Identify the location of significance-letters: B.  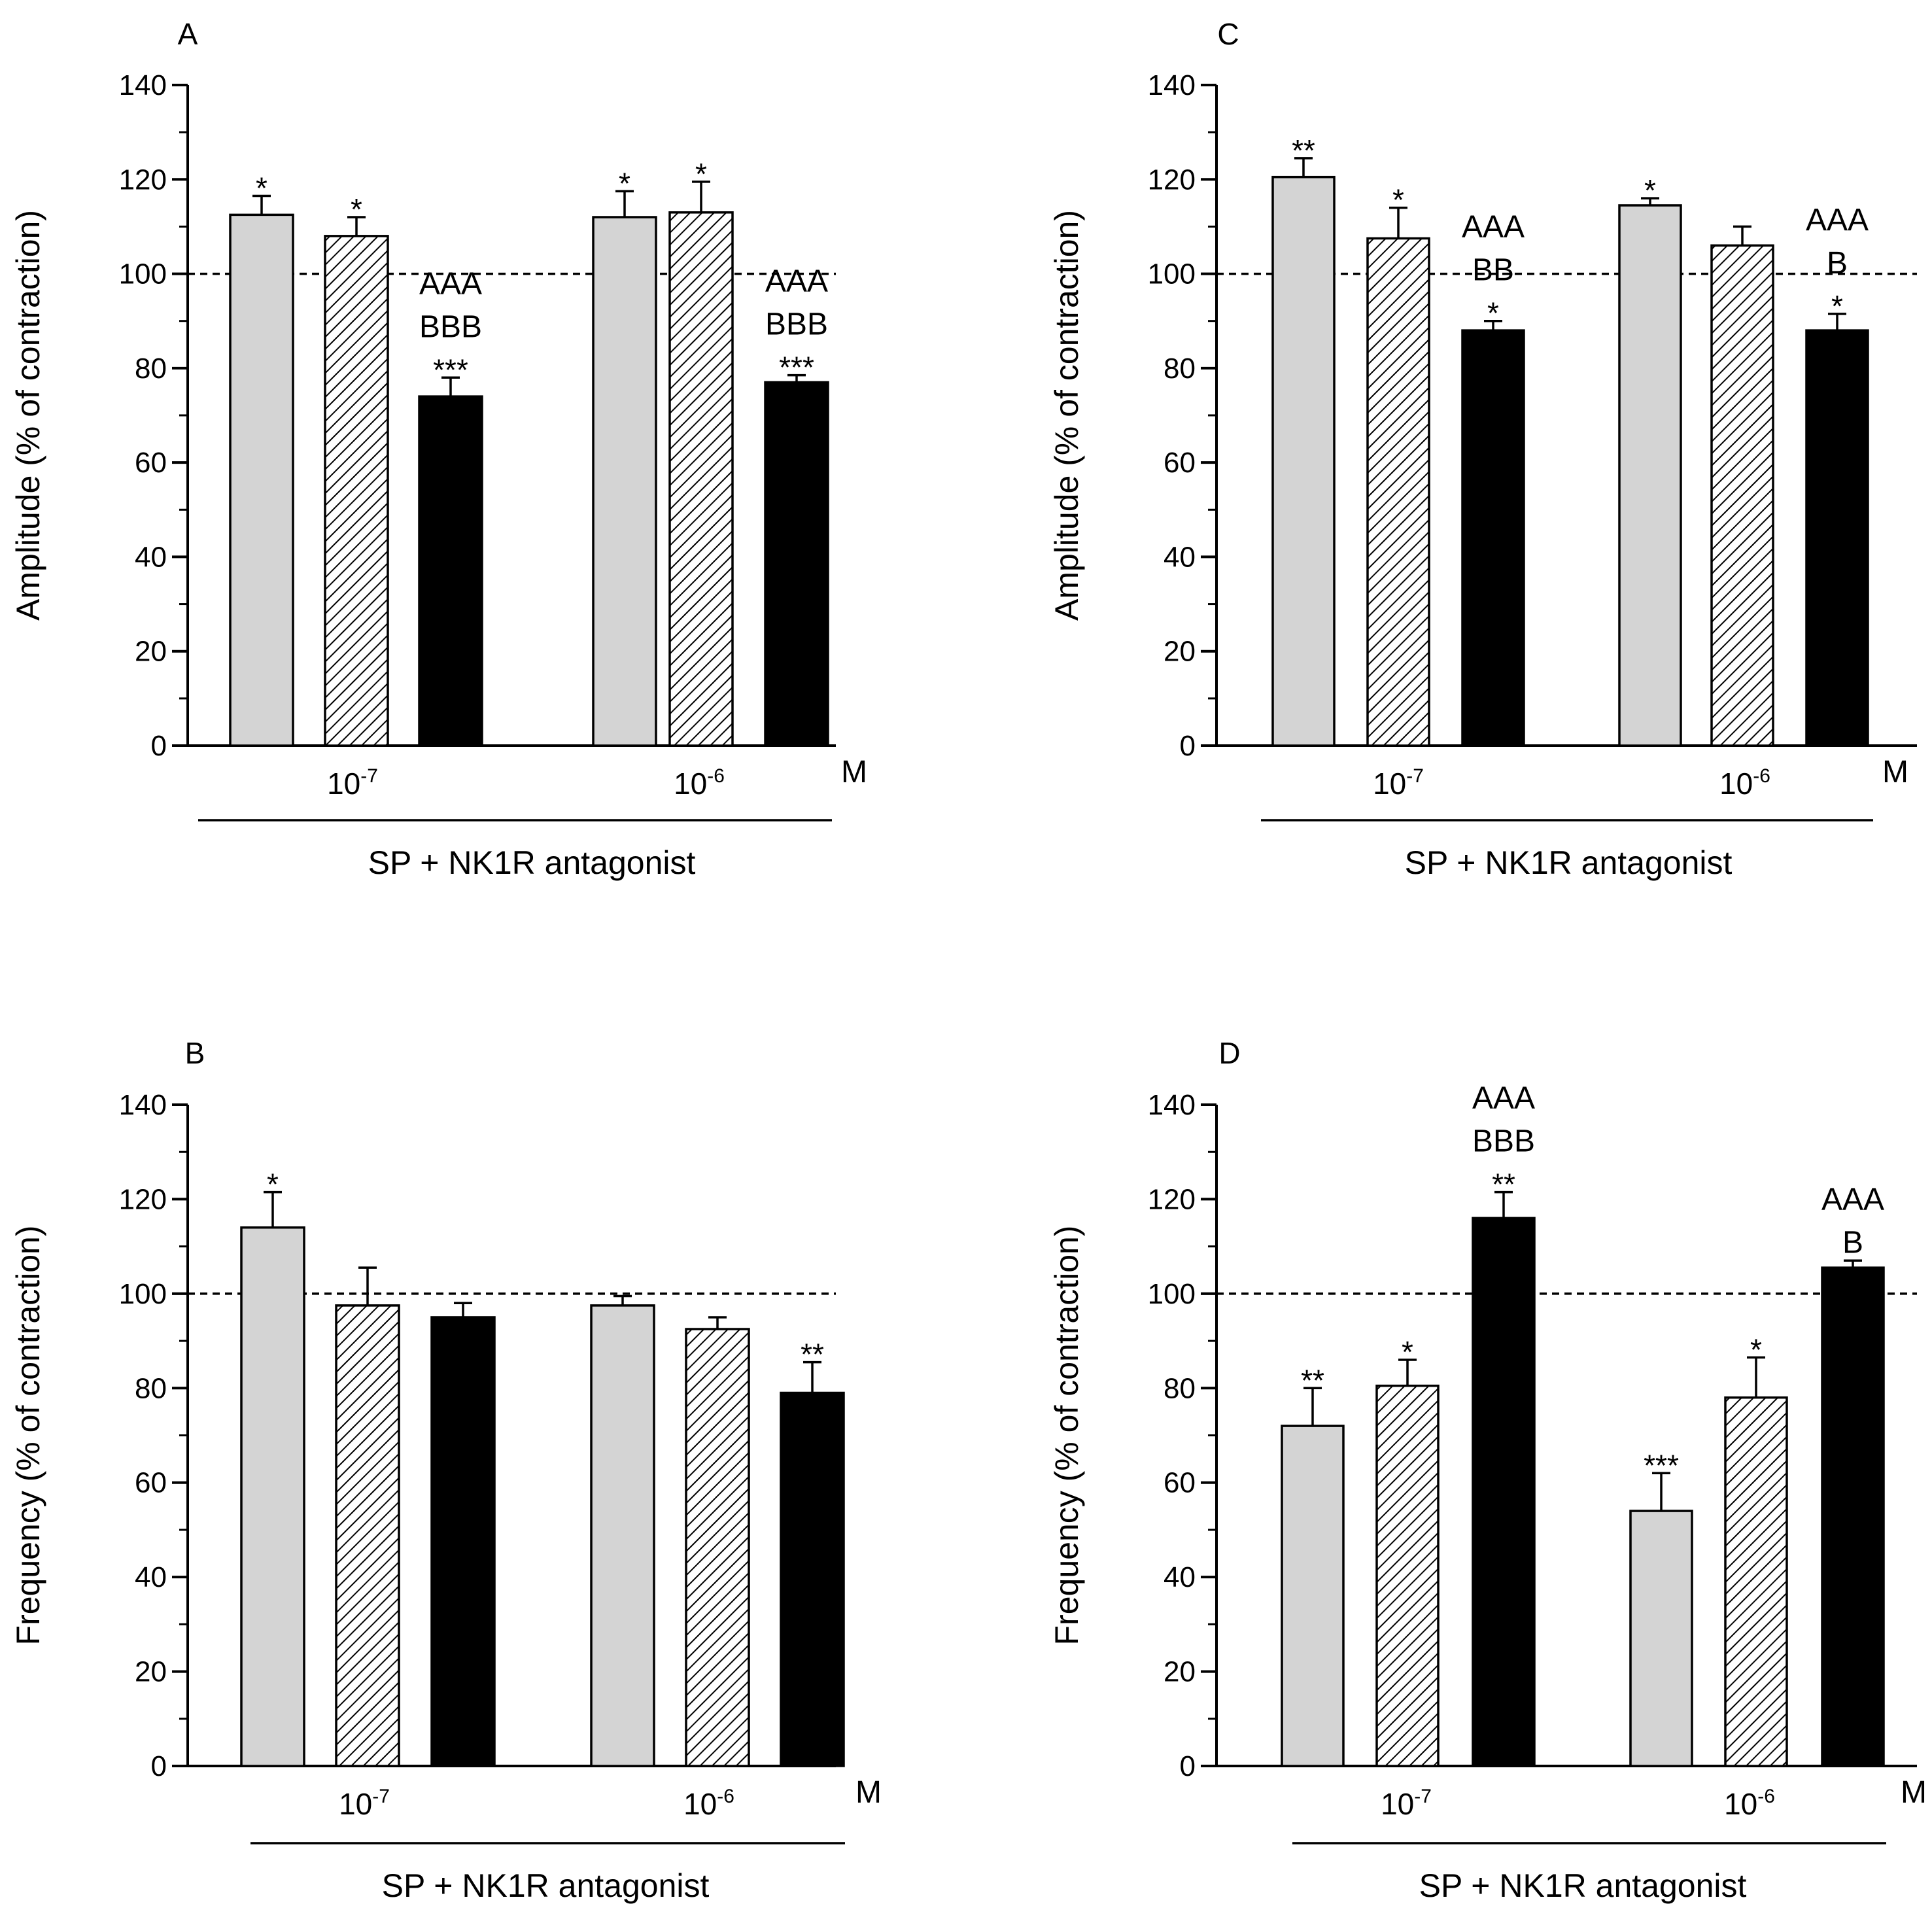
(1852, 1243).